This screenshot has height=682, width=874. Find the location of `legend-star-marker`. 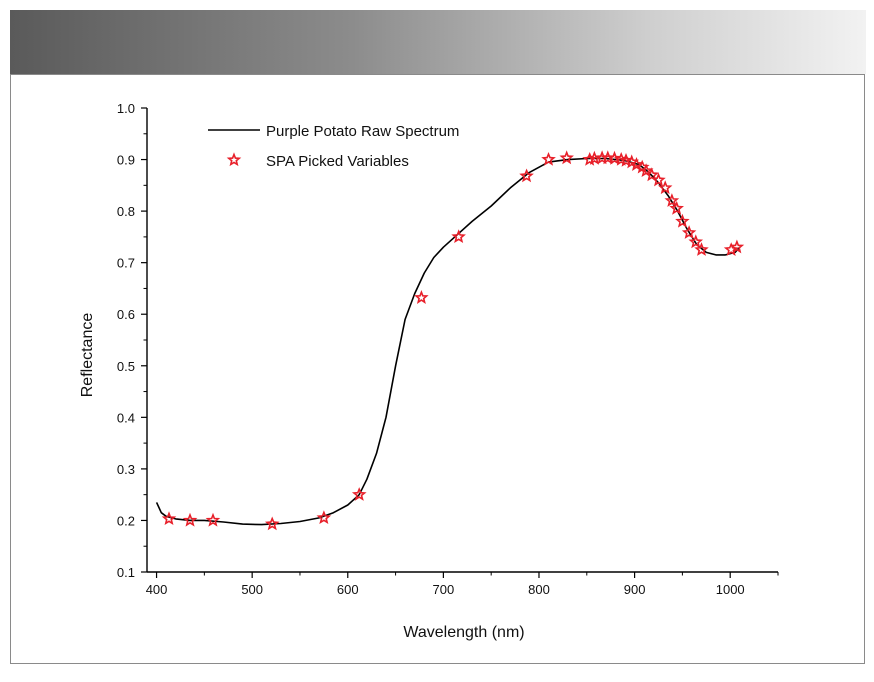

legend-star-marker is located at coordinates (234, 159).